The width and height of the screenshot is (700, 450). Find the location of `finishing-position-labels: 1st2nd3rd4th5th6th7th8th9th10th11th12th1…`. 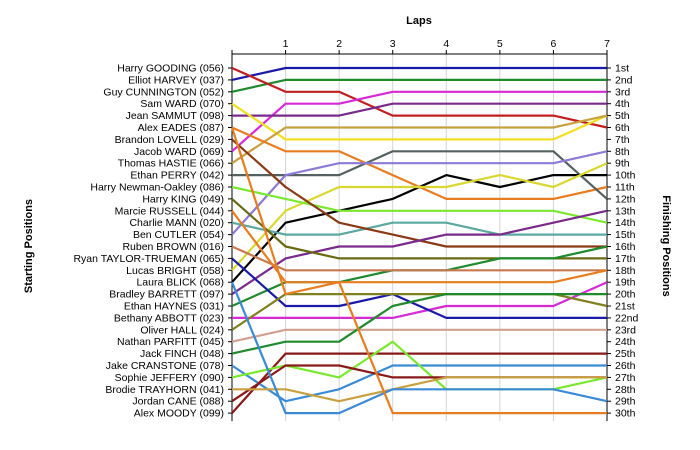

finishing-position-labels: 1st2nd3rd4th5th6th7th8th9th10th11th12th1… is located at coordinates (627, 241).